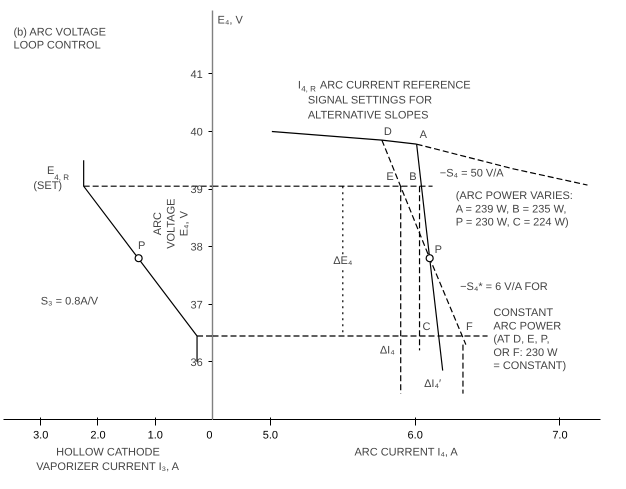 Image resolution: width=626 pixels, height=489 pixels. What do you see at coordinates (69, 301) in the screenshot?
I see `annotation: S₃ = 0.8A/V` at bounding box center [69, 301].